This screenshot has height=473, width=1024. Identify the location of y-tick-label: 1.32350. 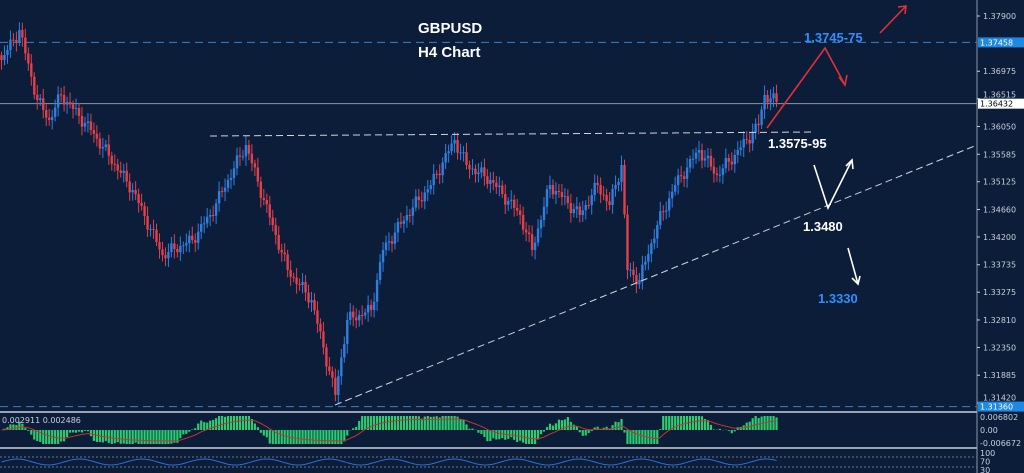
(999, 347).